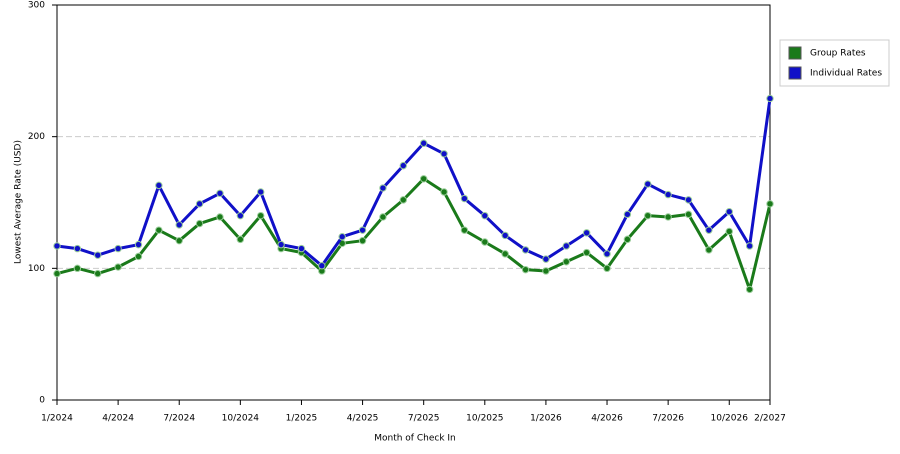 The width and height of the screenshot is (900, 454). What do you see at coordinates (241, 419) in the screenshot?
I see `x-tick-label: 10/2024` at bounding box center [241, 419].